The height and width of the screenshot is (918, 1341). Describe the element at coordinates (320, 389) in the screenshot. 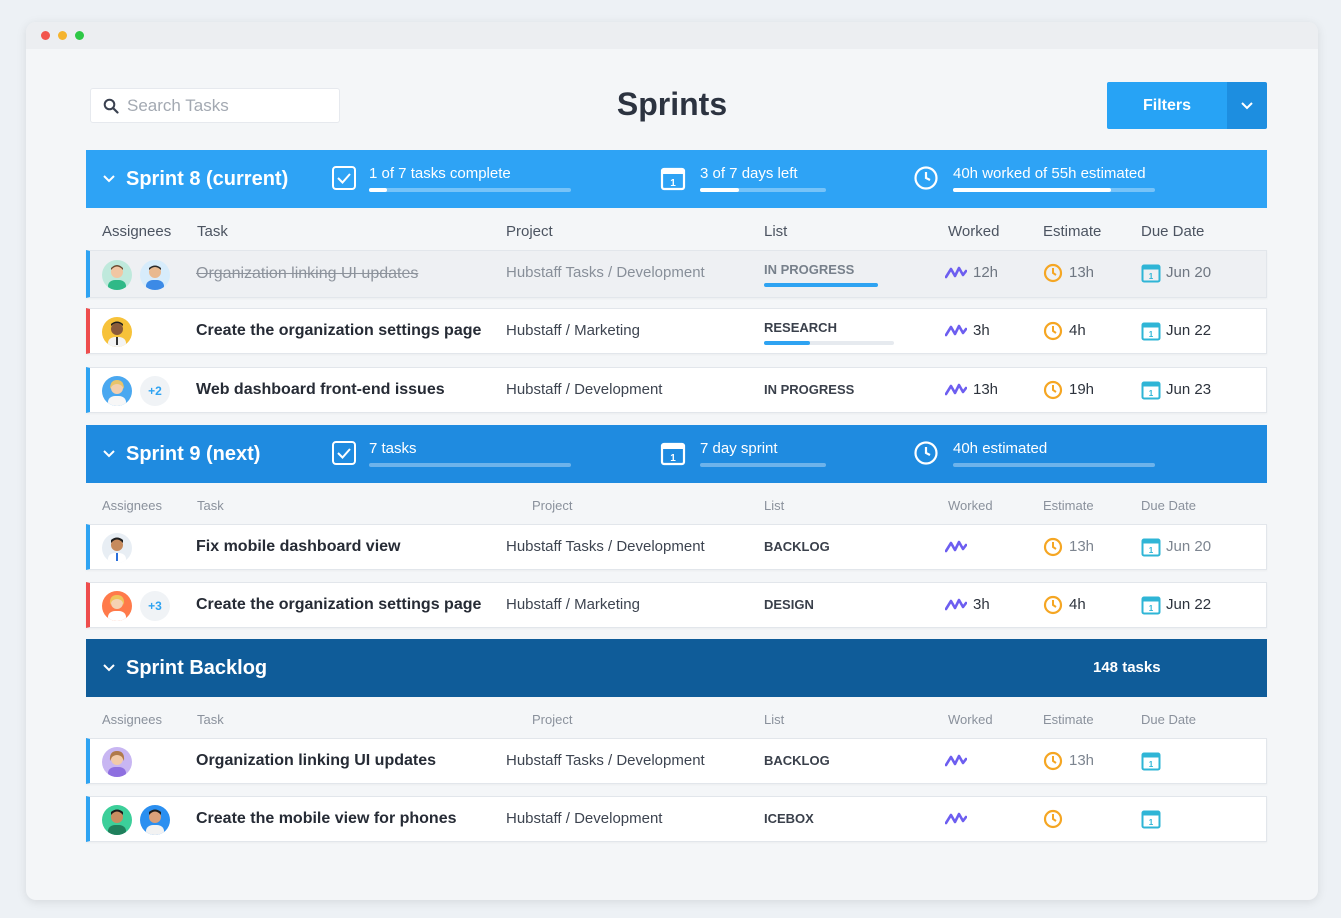

I see `task-name: Web dashboard front-end issues` at that location.